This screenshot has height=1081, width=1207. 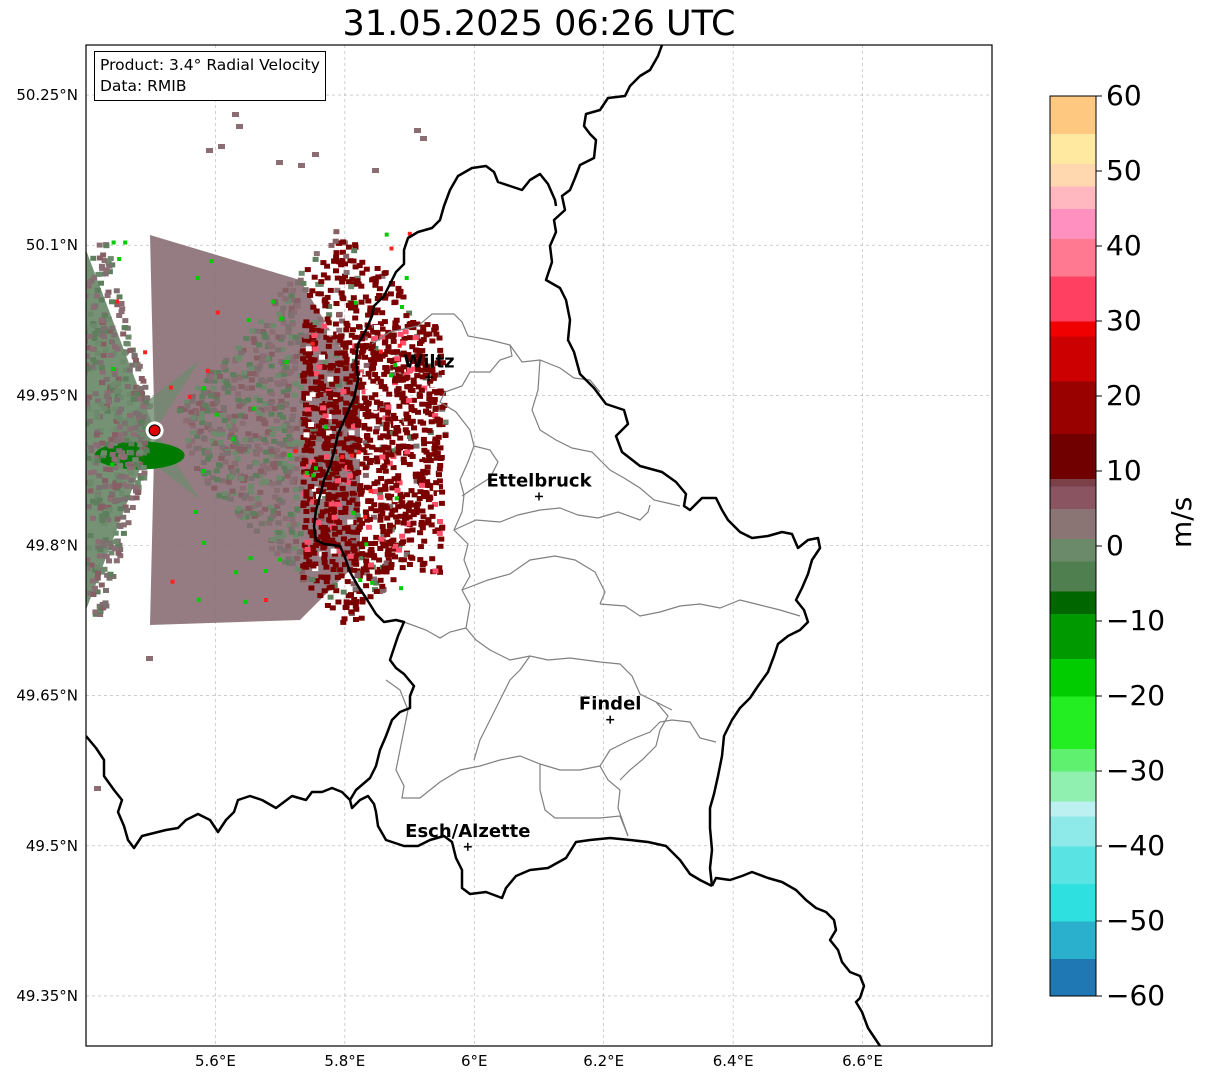 What do you see at coordinates (52, 546) in the screenshot?
I see `y-tick-label: 49.8°N` at bounding box center [52, 546].